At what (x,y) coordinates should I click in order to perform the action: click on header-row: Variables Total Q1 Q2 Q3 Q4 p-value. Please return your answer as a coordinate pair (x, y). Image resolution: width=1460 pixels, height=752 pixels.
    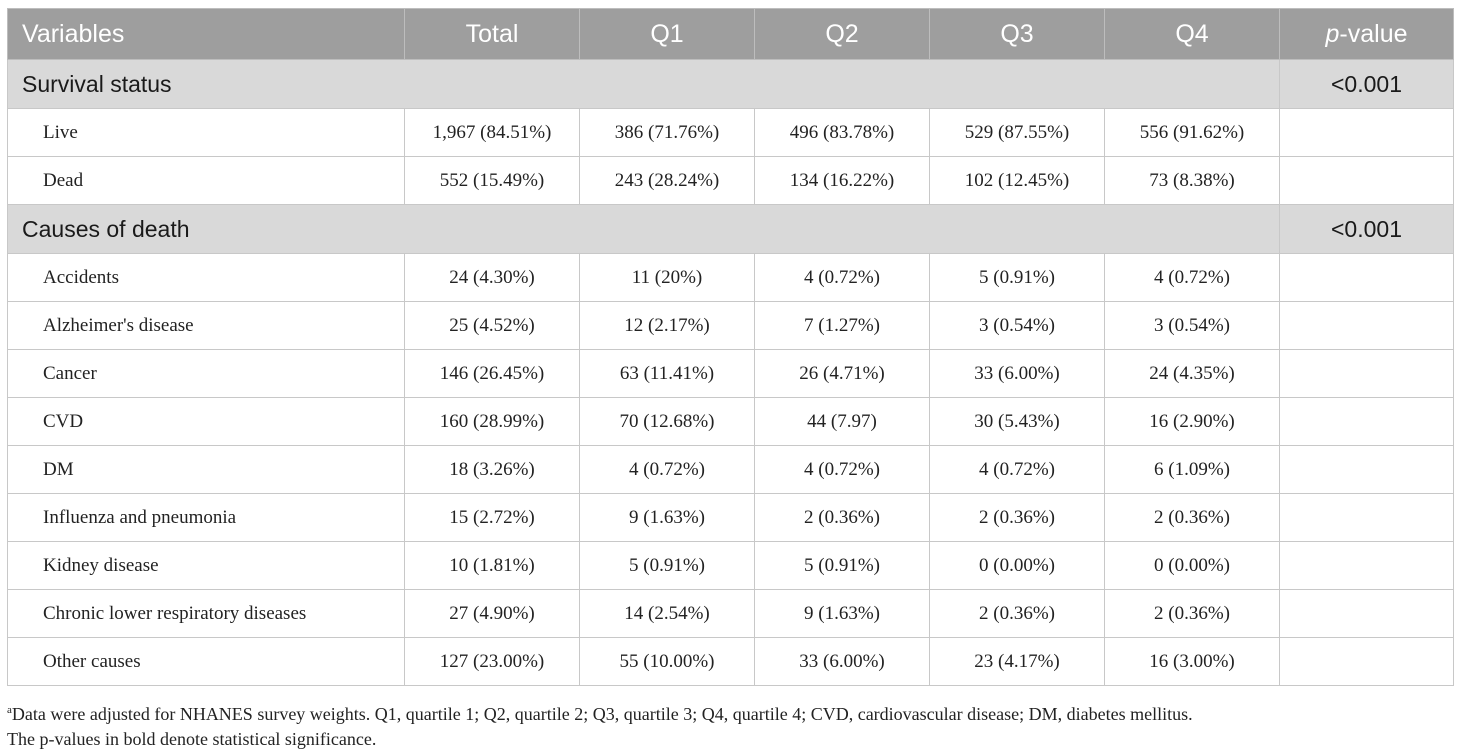
    Looking at the image, I should click on (730, 34).